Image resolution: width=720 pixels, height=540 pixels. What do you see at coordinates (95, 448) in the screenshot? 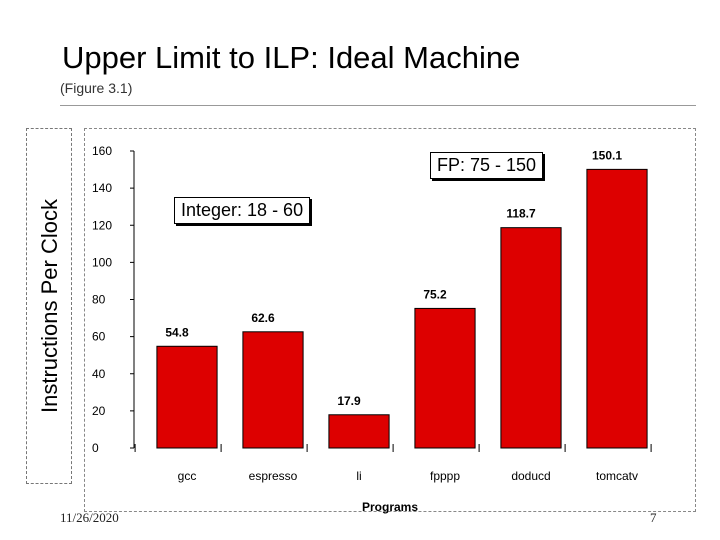
I see `y-tick-label: 0` at bounding box center [95, 448].